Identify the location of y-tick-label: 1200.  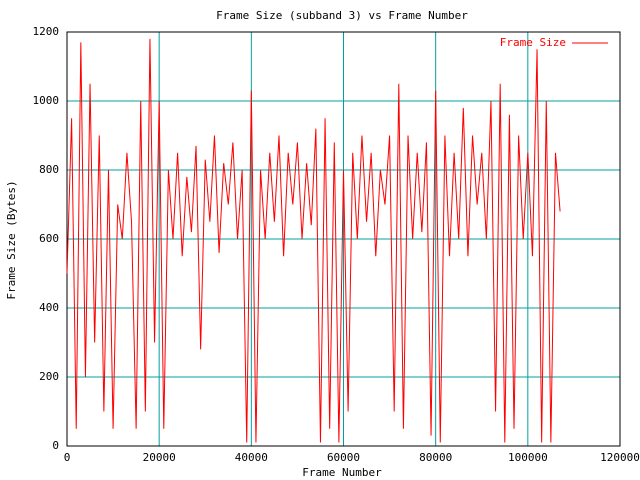
(46, 31).